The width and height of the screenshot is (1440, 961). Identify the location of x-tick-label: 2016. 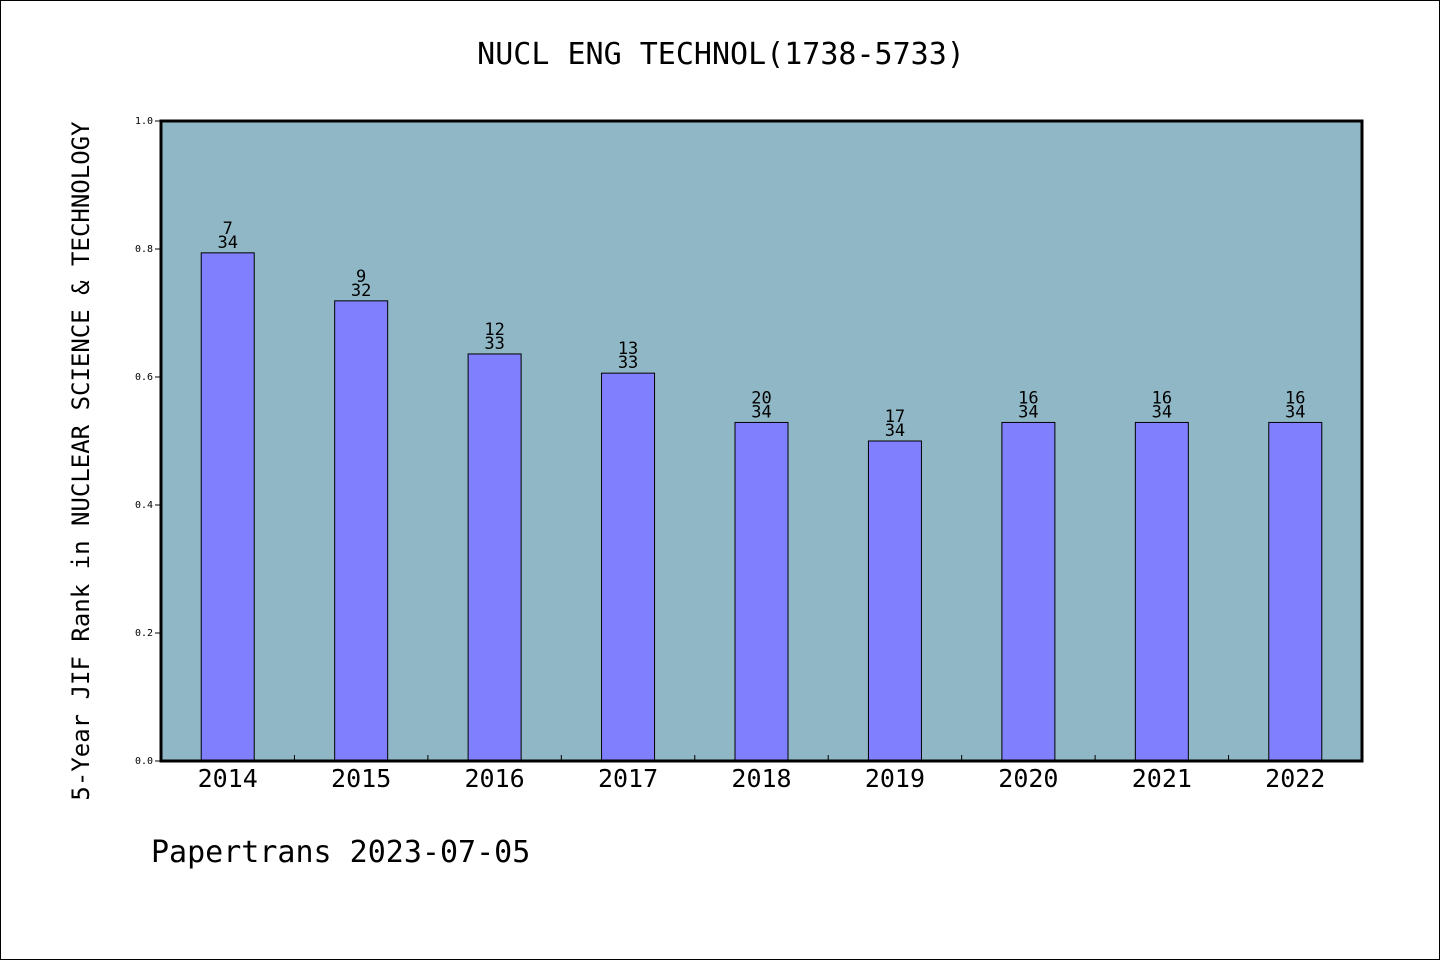
(495, 778).